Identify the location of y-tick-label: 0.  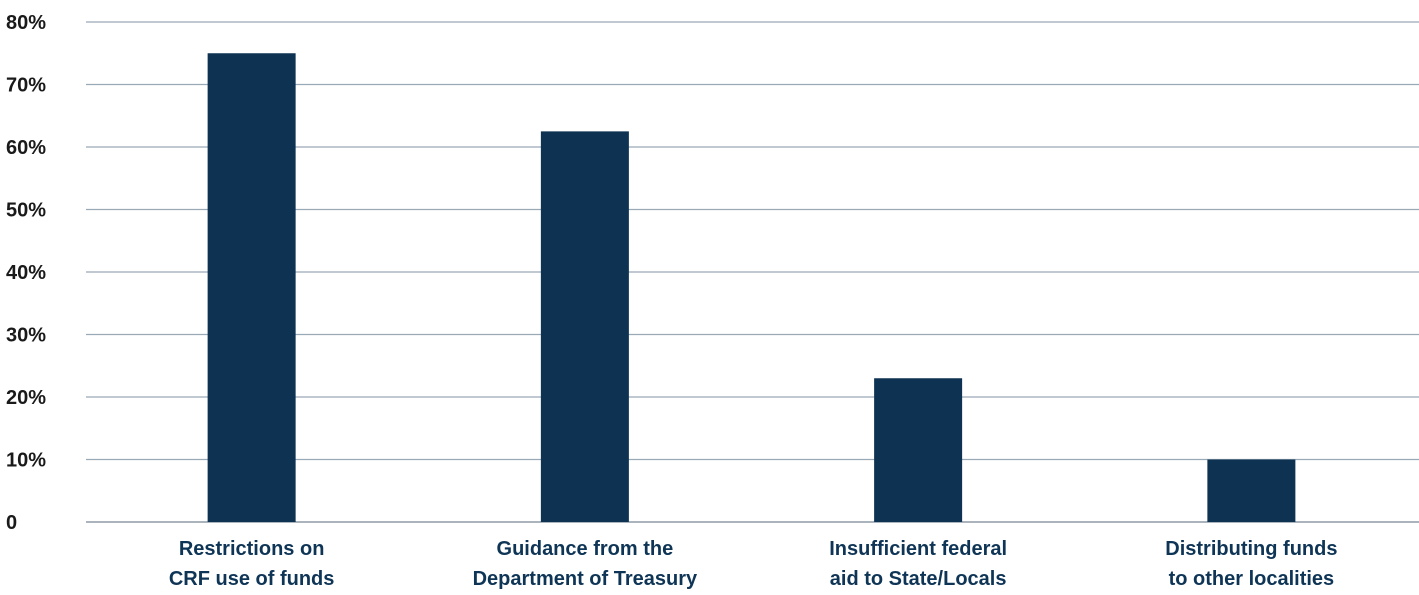
(11, 523).